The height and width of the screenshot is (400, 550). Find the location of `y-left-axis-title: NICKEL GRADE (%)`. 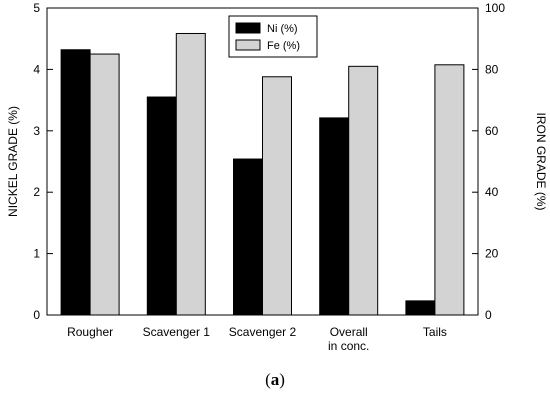

y-left-axis-title: NICKEL GRADE (%) is located at coordinates (13, 161).